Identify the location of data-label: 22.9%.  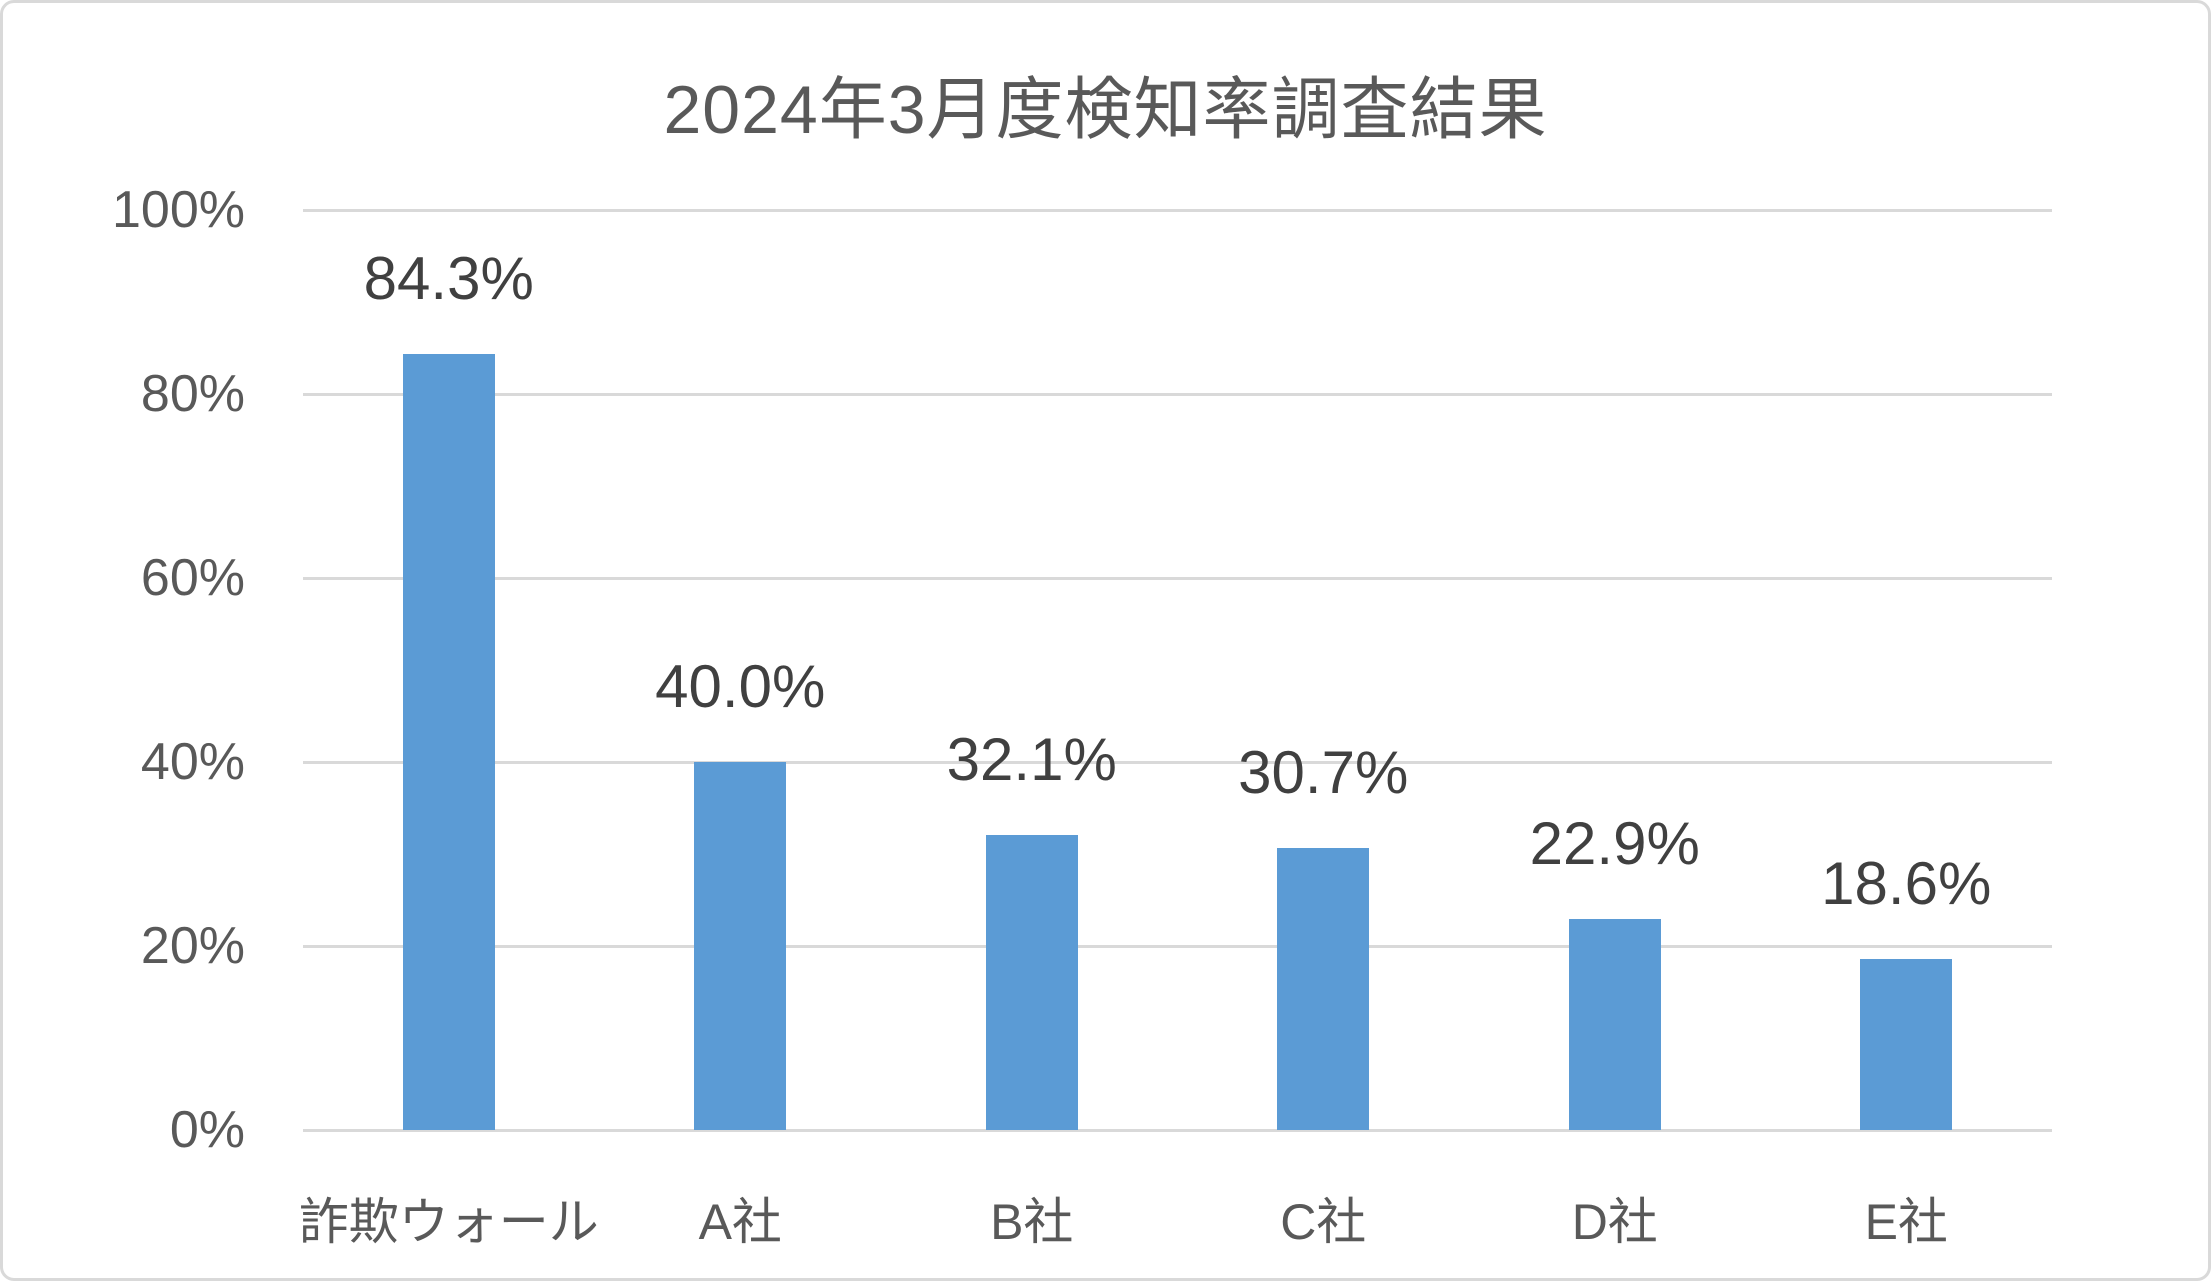
(1614, 844).